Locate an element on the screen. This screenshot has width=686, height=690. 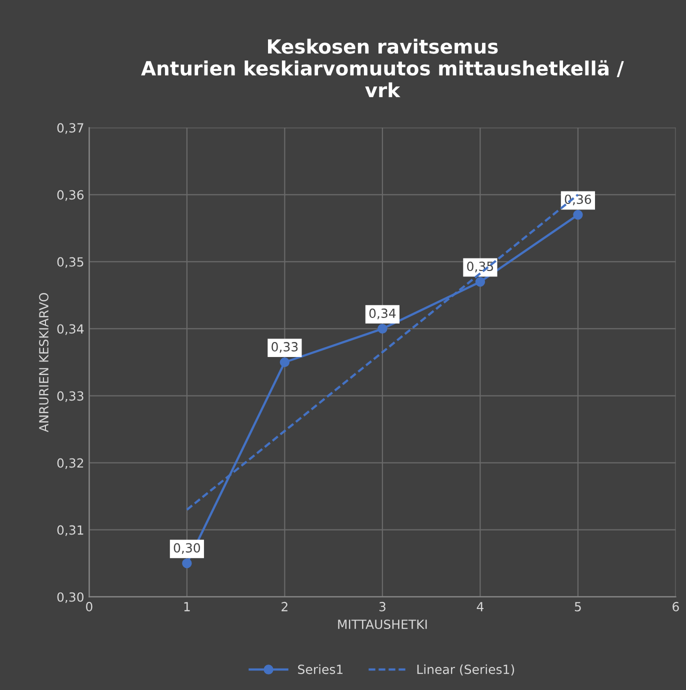
x-tick-label: 3 is located at coordinates (382, 607).